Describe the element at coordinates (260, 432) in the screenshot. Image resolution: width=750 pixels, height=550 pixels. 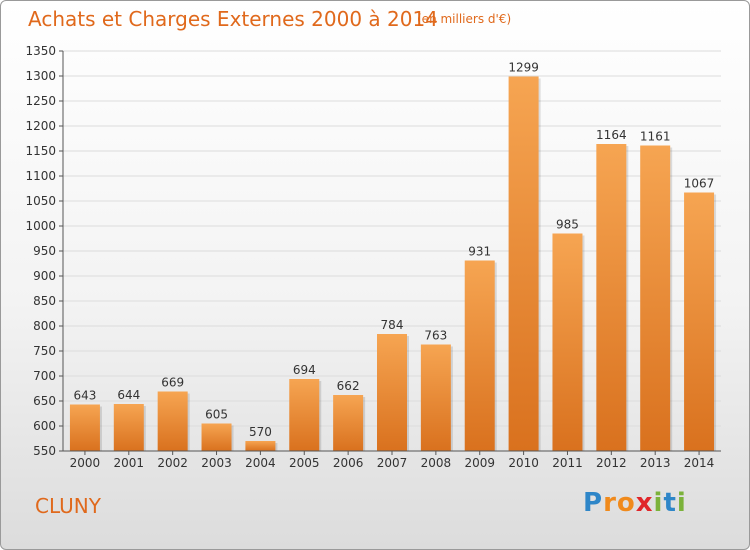
I see `data-label: 570` at that location.